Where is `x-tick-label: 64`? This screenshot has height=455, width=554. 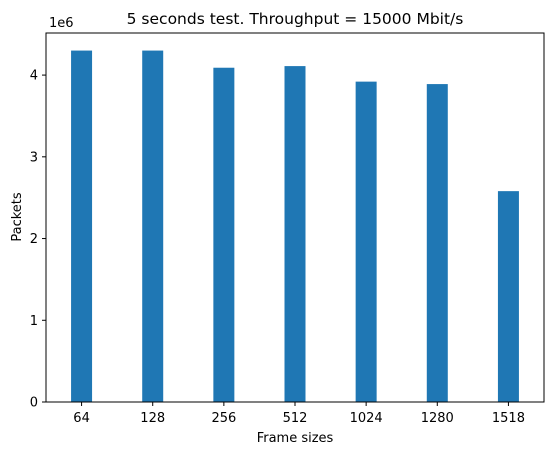 x-tick-label: 64 is located at coordinates (81, 418).